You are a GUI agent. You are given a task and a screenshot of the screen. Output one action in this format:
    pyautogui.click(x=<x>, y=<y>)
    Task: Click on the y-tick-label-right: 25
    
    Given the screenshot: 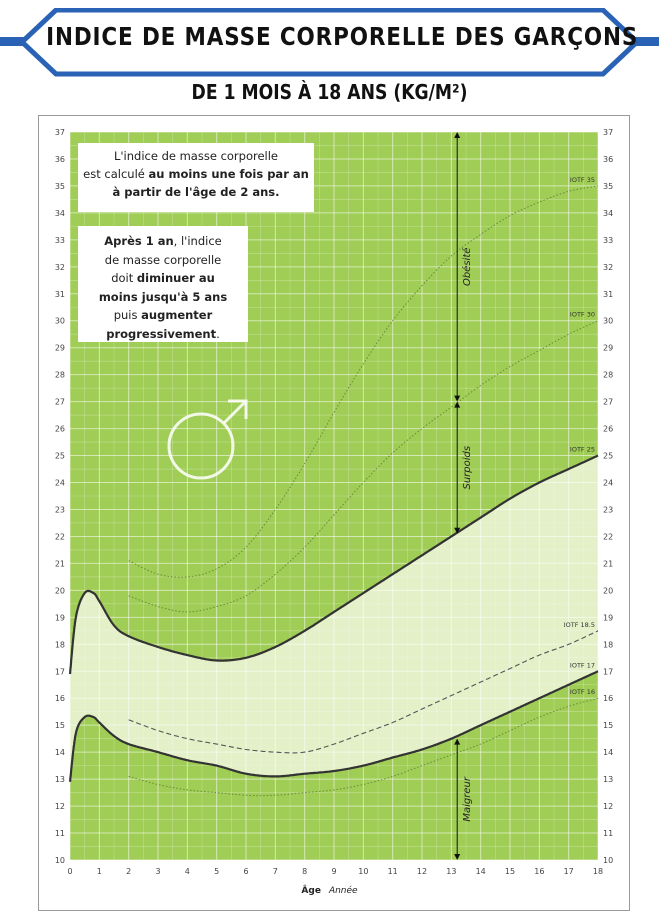 What is the action you would take?
    pyautogui.click(x=608, y=456)
    